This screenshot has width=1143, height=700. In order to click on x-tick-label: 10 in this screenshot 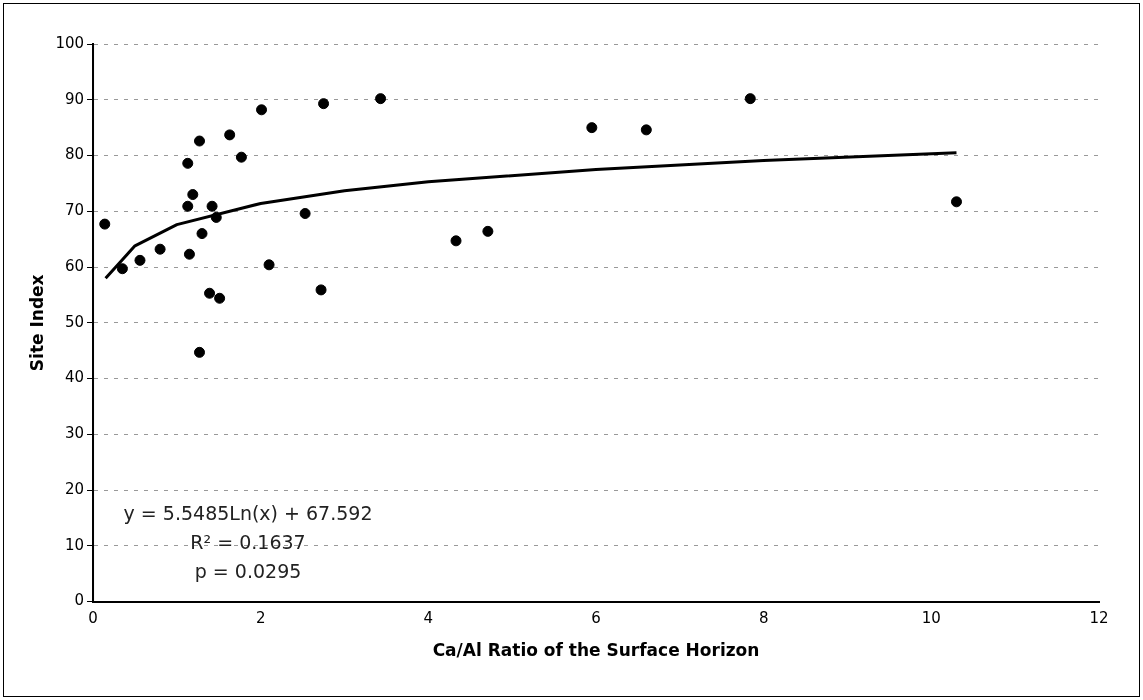, I will do `click(931, 618)`.